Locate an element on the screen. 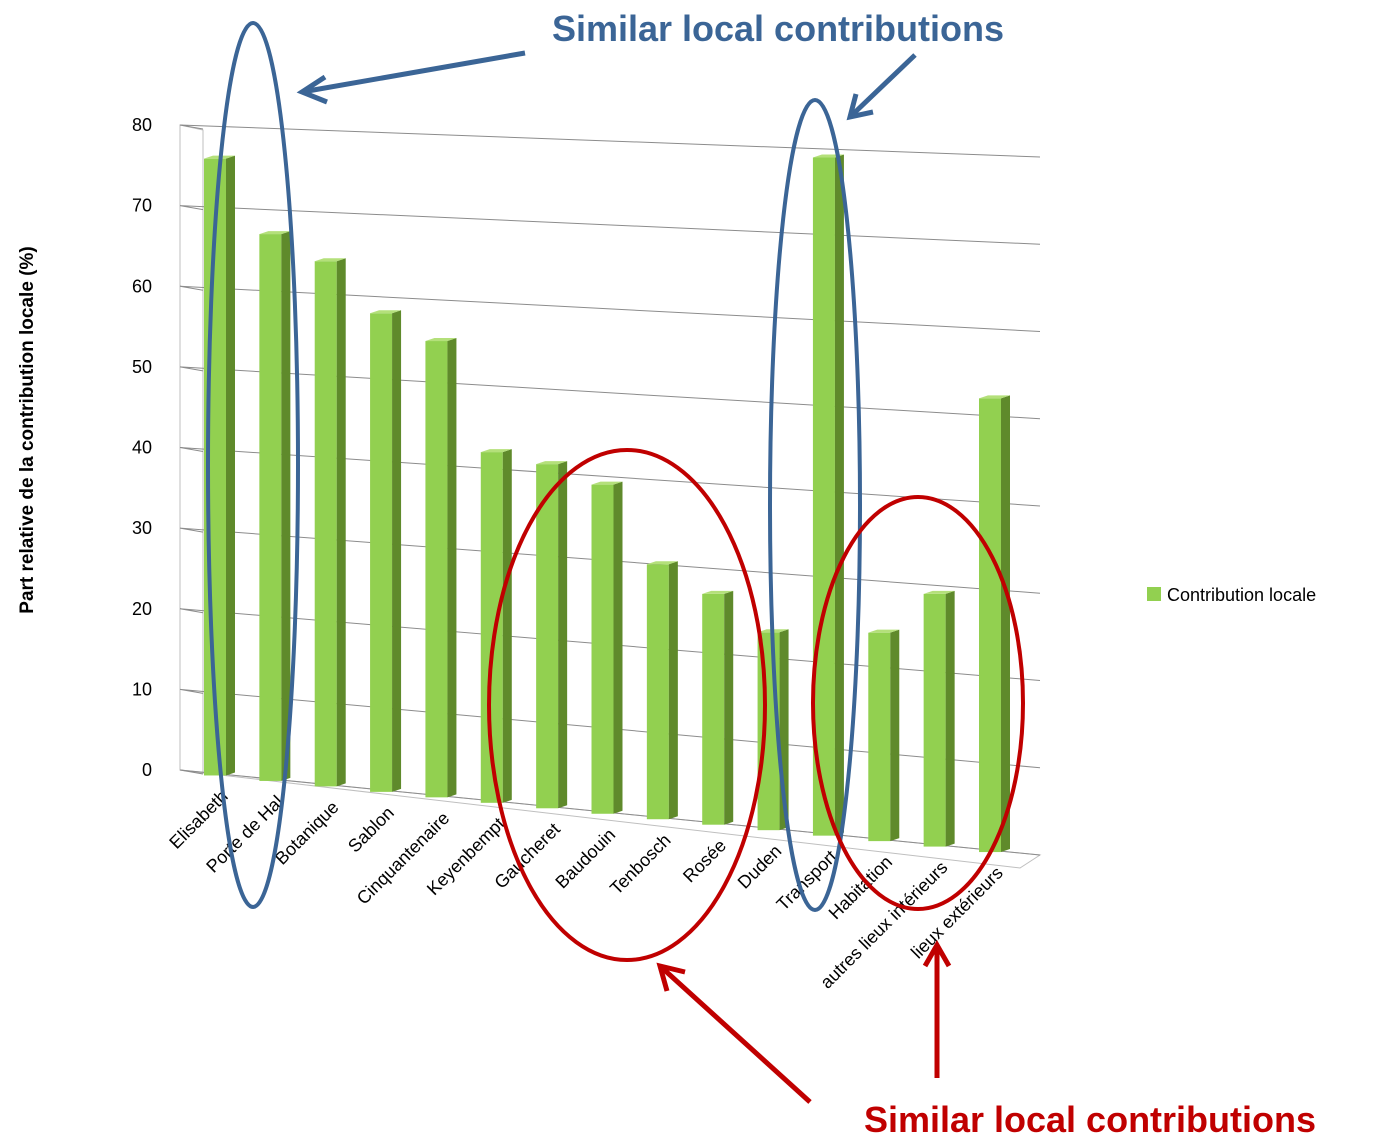  y-tick-label: 40 is located at coordinates (142, 448).